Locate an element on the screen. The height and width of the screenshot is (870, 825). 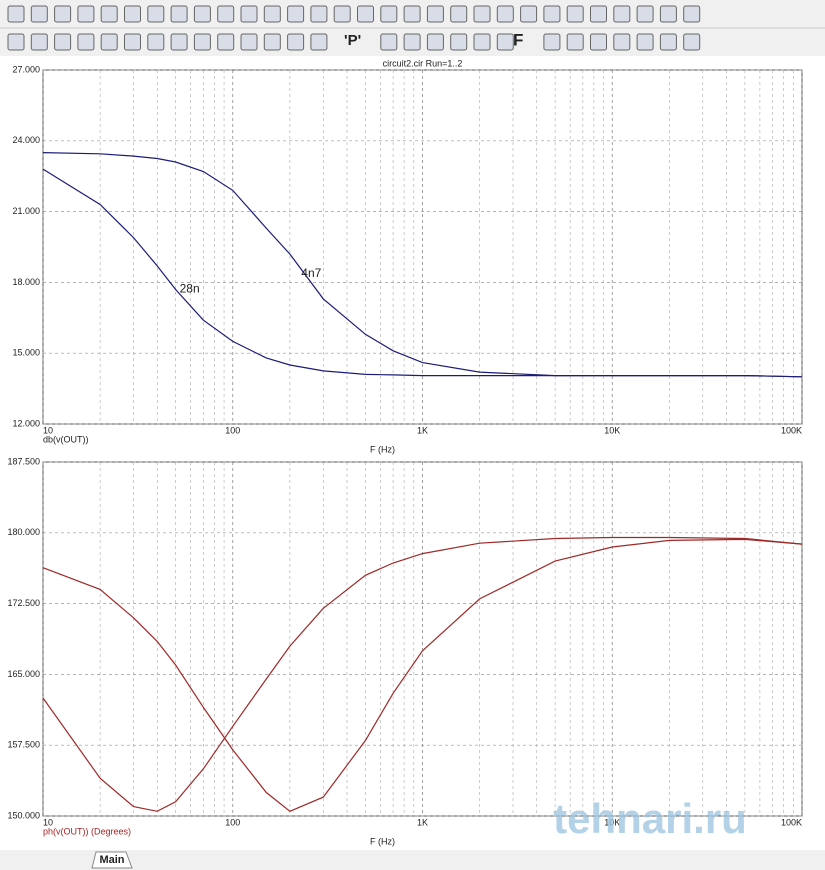
y-tick-label: 15.000 is located at coordinates (26, 353).